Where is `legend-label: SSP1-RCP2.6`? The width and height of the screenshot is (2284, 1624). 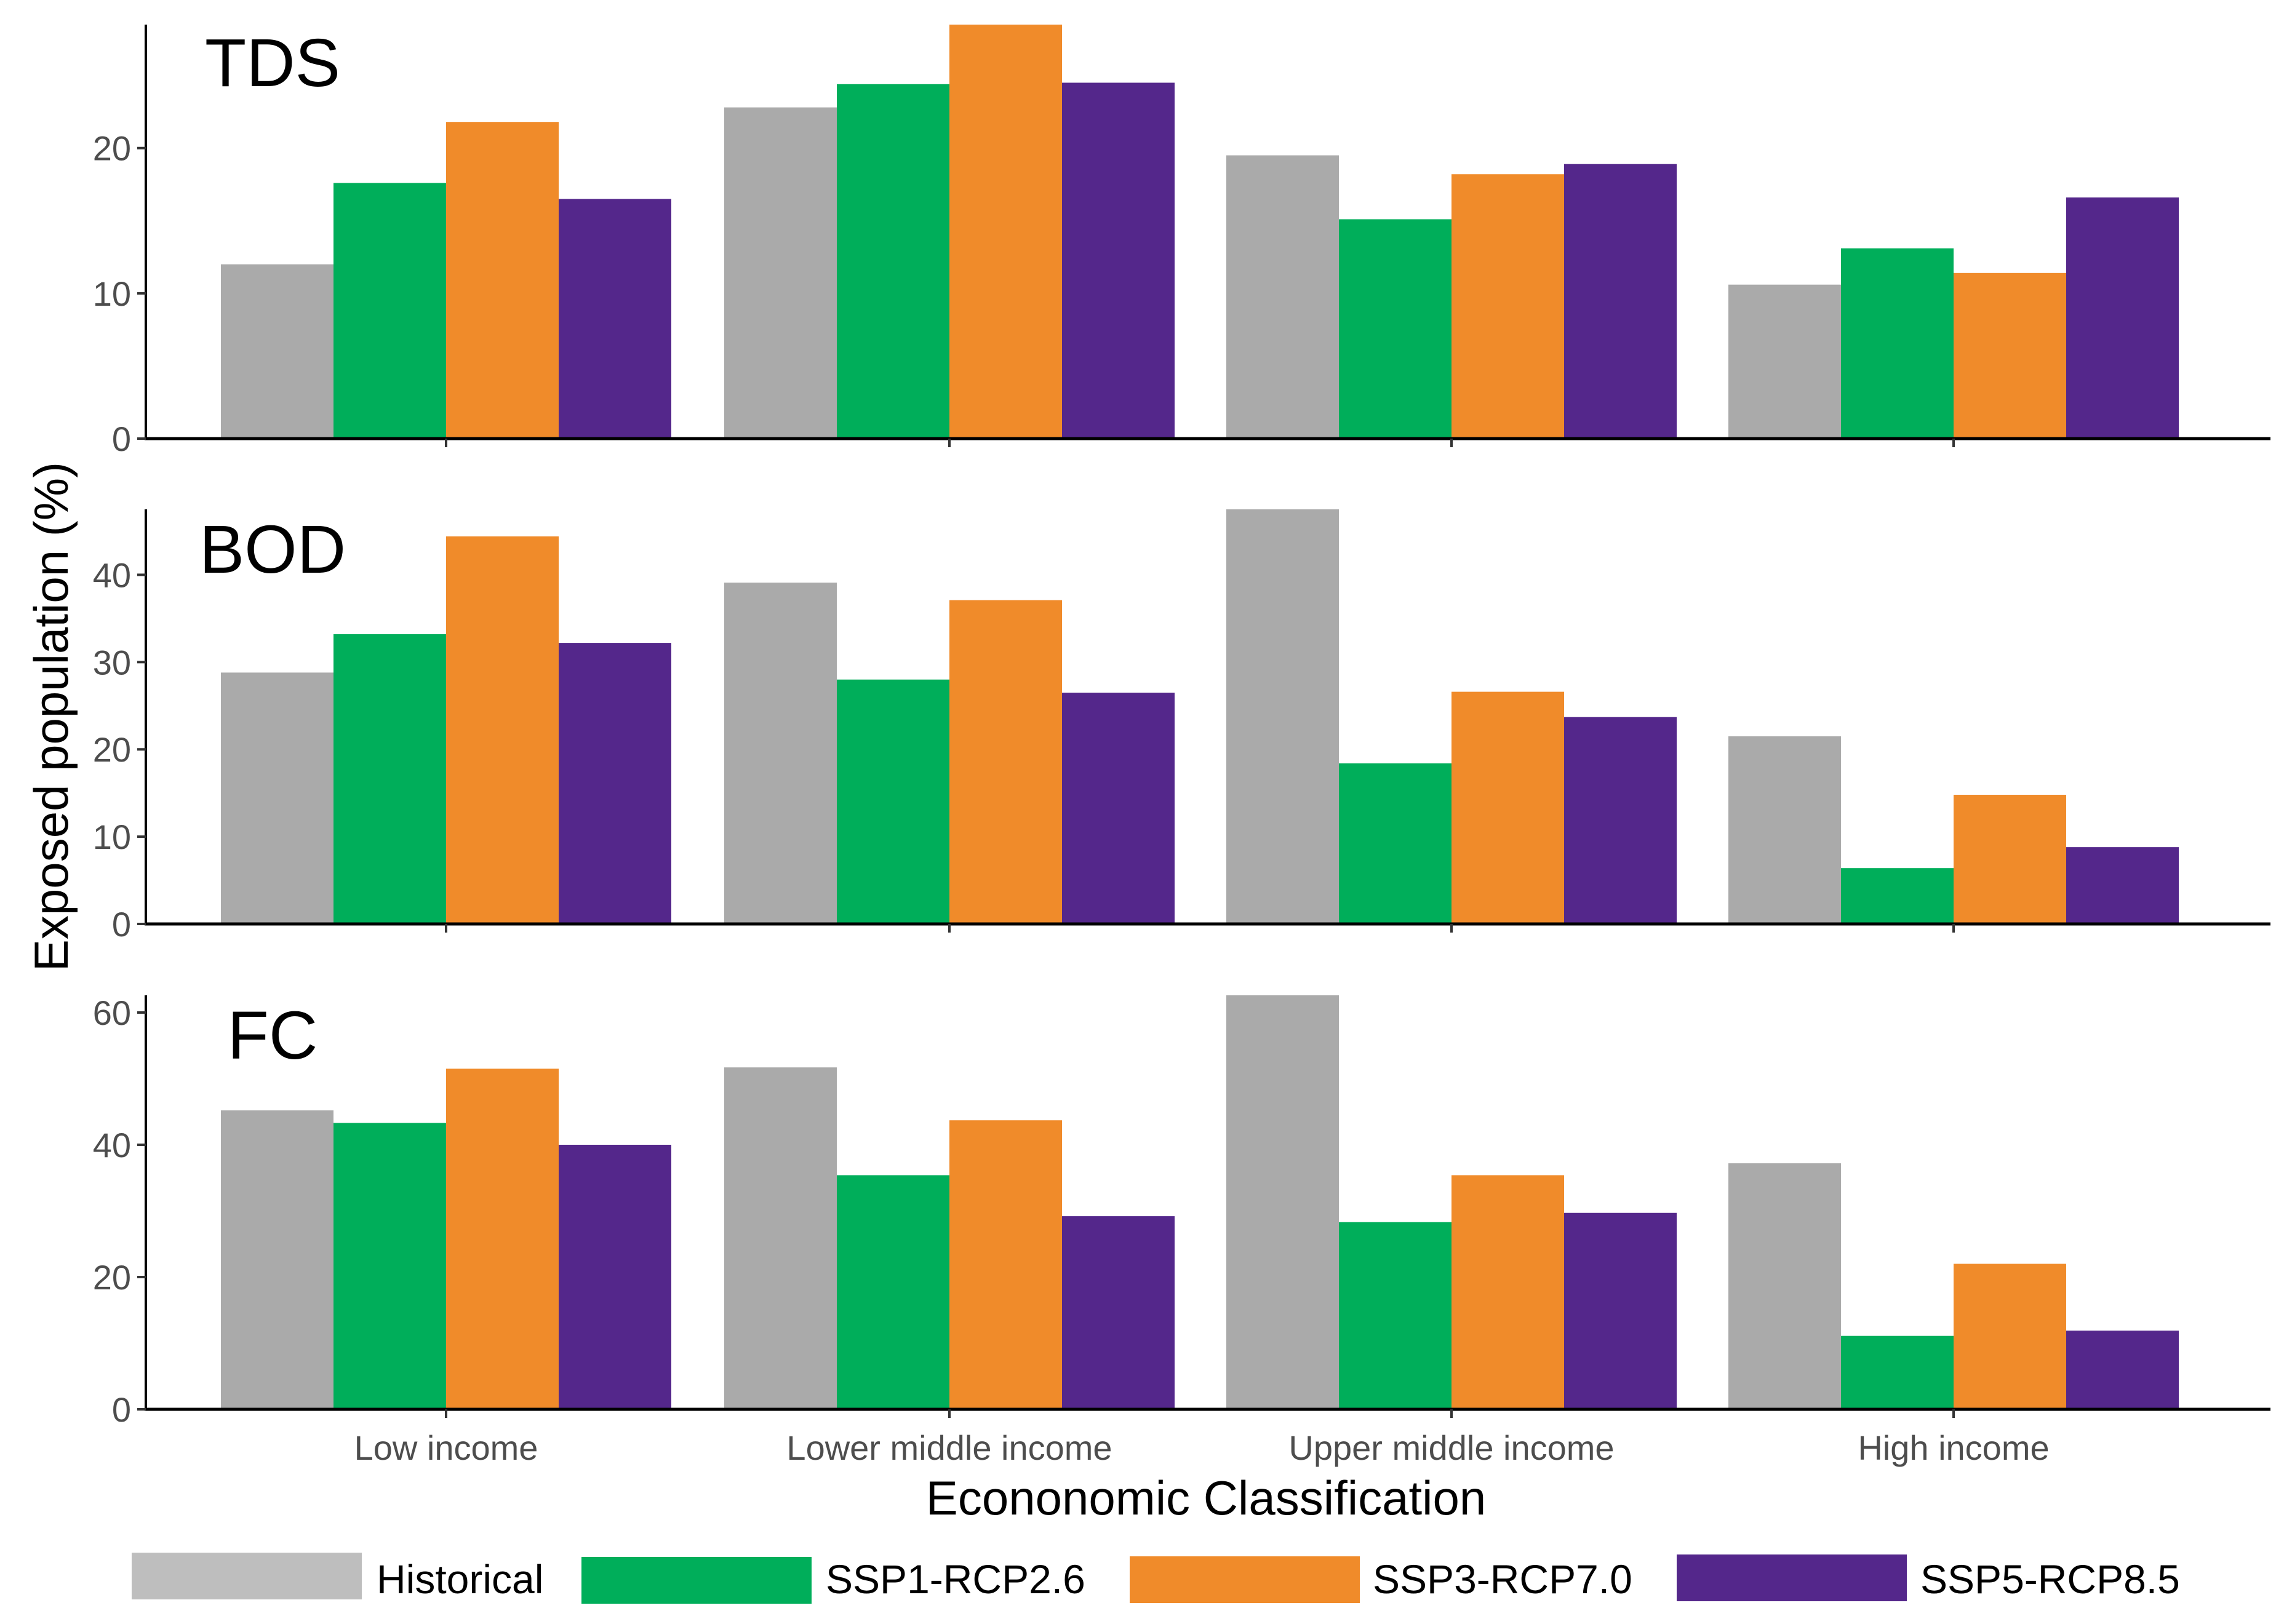 legend-label: SSP1-RCP2.6 is located at coordinates (955, 1579).